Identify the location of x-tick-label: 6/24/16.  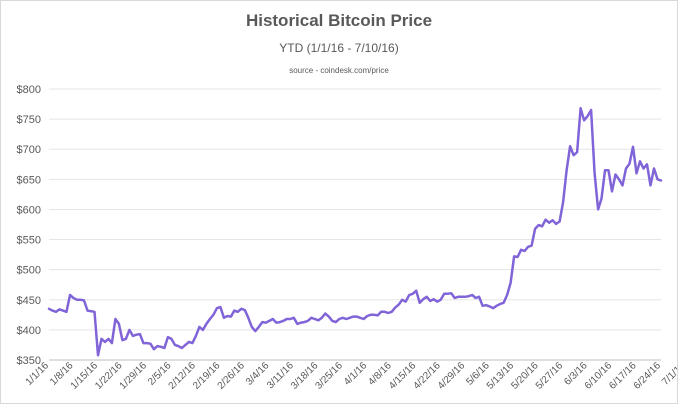
(648, 376).